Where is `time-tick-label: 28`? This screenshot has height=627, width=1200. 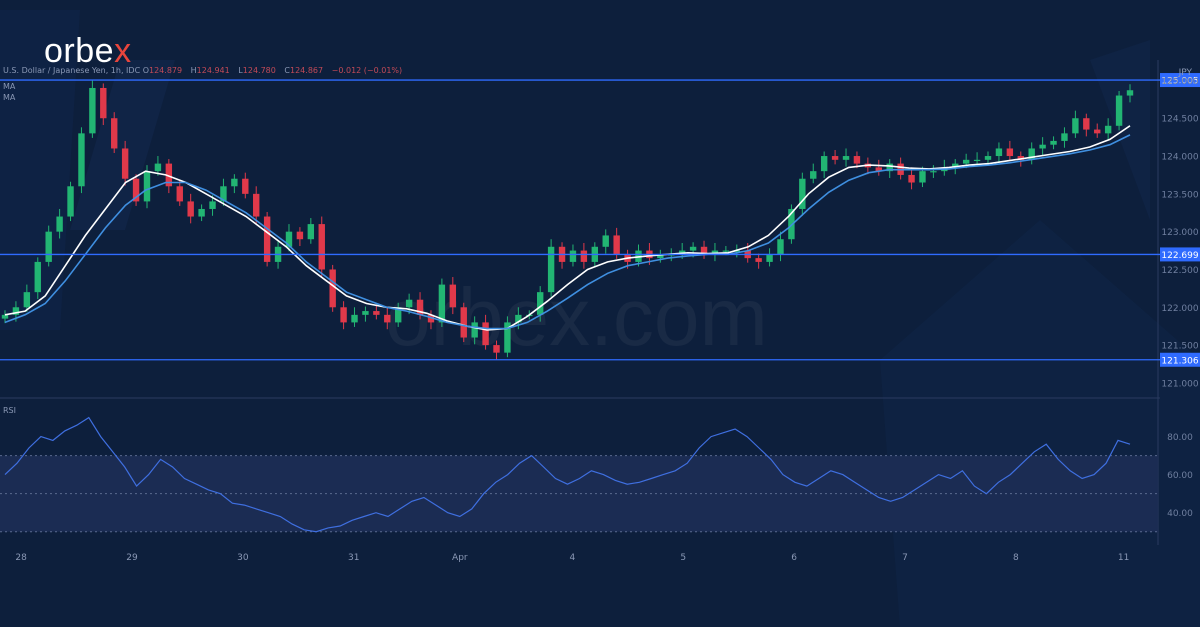 time-tick-label: 28 is located at coordinates (21, 558).